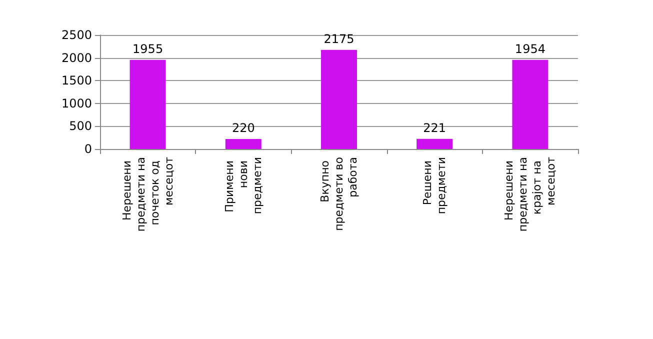 The image size is (653, 339). Describe the element at coordinates (76, 103) in the screenshot. I see `y-tick-label: 1000` at that location.